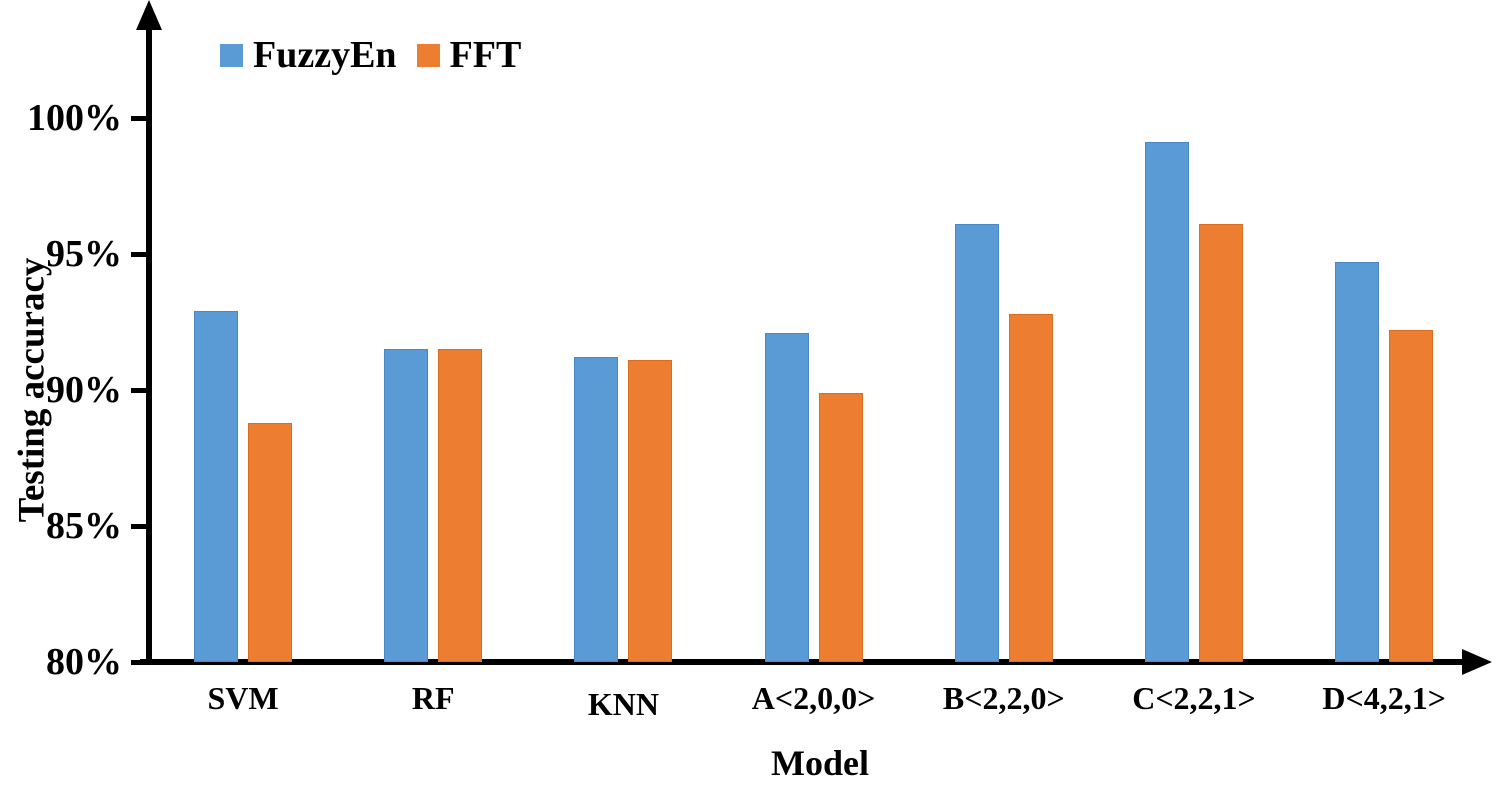 The image size is (1498, 792). Describe the element at coordinates (786, 497) in the screenshot. I see `bar-fuzzyen-A200` at that location.